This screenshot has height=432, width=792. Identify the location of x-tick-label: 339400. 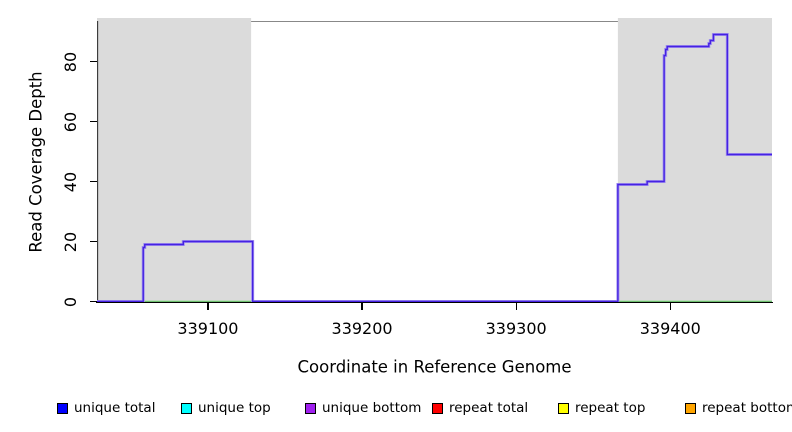
(670, 328).